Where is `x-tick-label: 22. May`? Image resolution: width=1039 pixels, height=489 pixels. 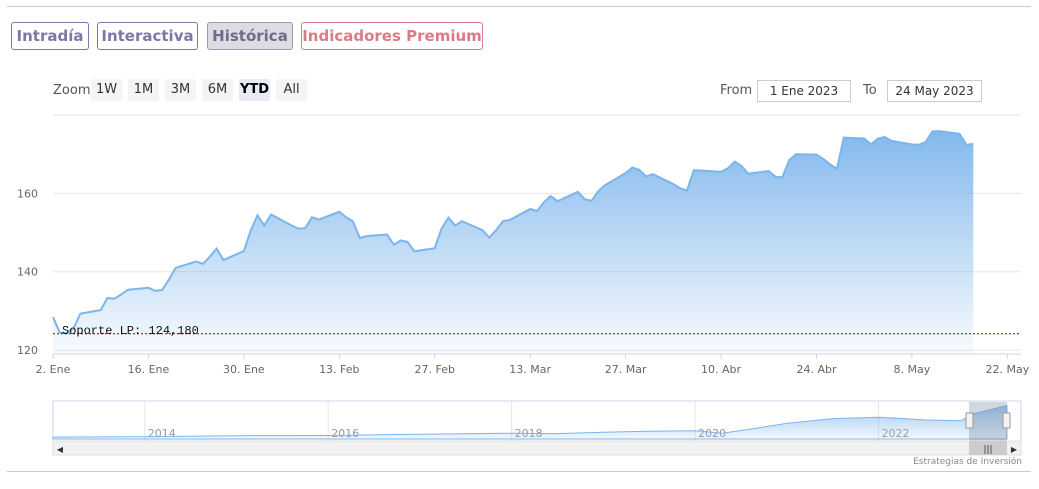
x-tick-label: 22. May is located at coordinates (1007, 369).